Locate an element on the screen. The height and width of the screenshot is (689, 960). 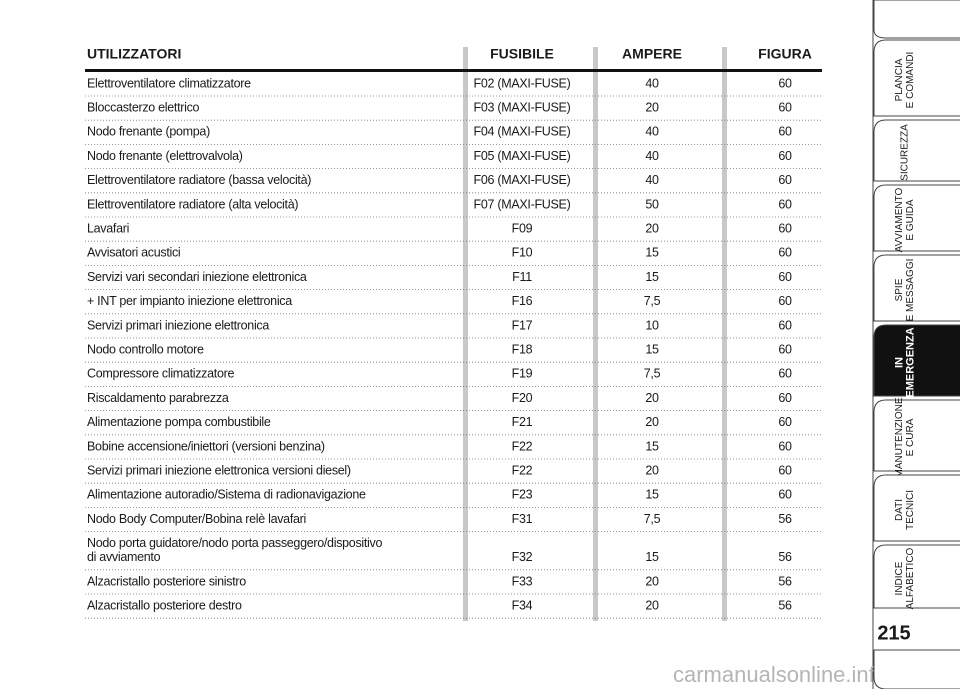
cell: F33 is located at coordinates (522, 581).